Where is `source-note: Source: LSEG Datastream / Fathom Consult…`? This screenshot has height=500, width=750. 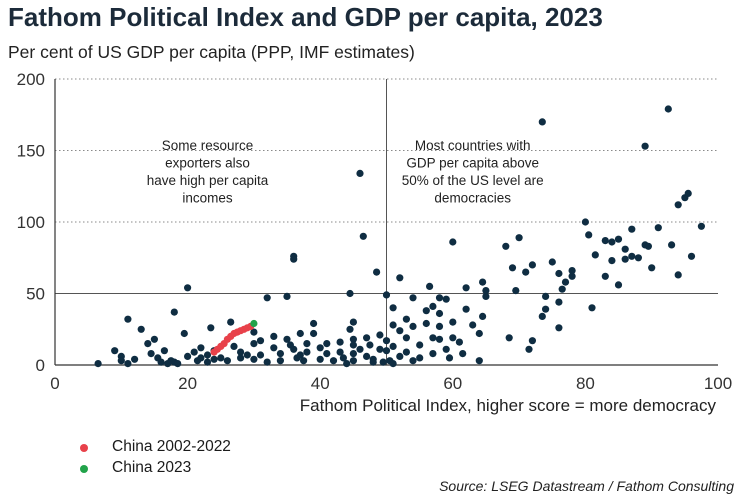
source-note: Source: LSEG Datastream / Fathom Consult… is located at coordinates (586, 486).